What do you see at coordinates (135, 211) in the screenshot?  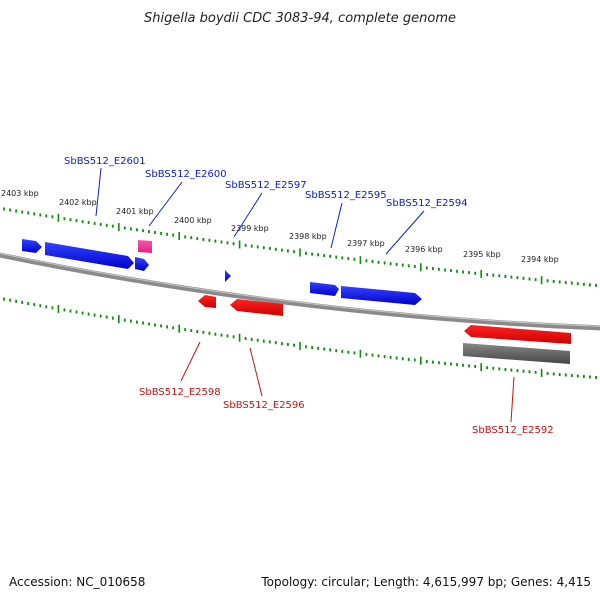 I see `scale-label: 2401 kbp` at bounding box center [135, 211].